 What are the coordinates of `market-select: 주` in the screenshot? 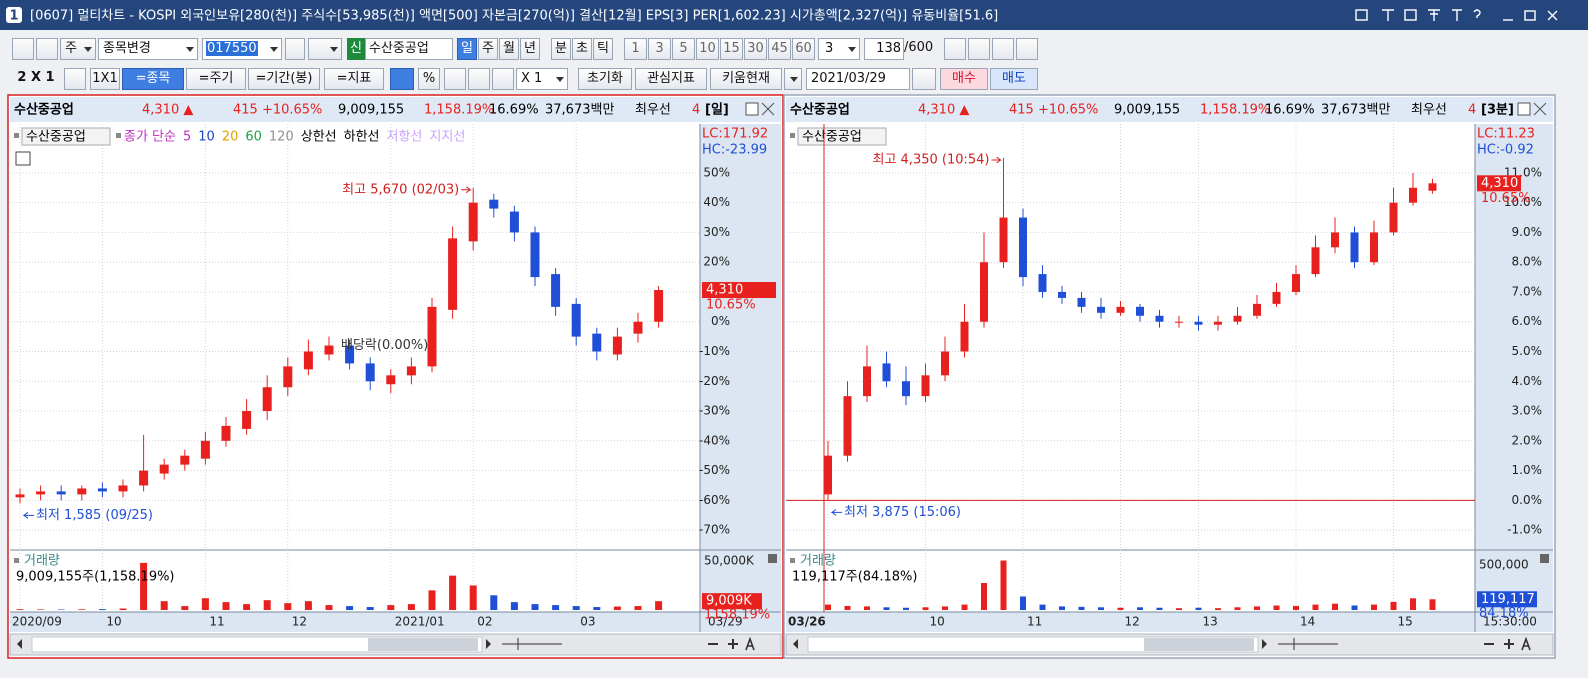 It's located at (78, 49).